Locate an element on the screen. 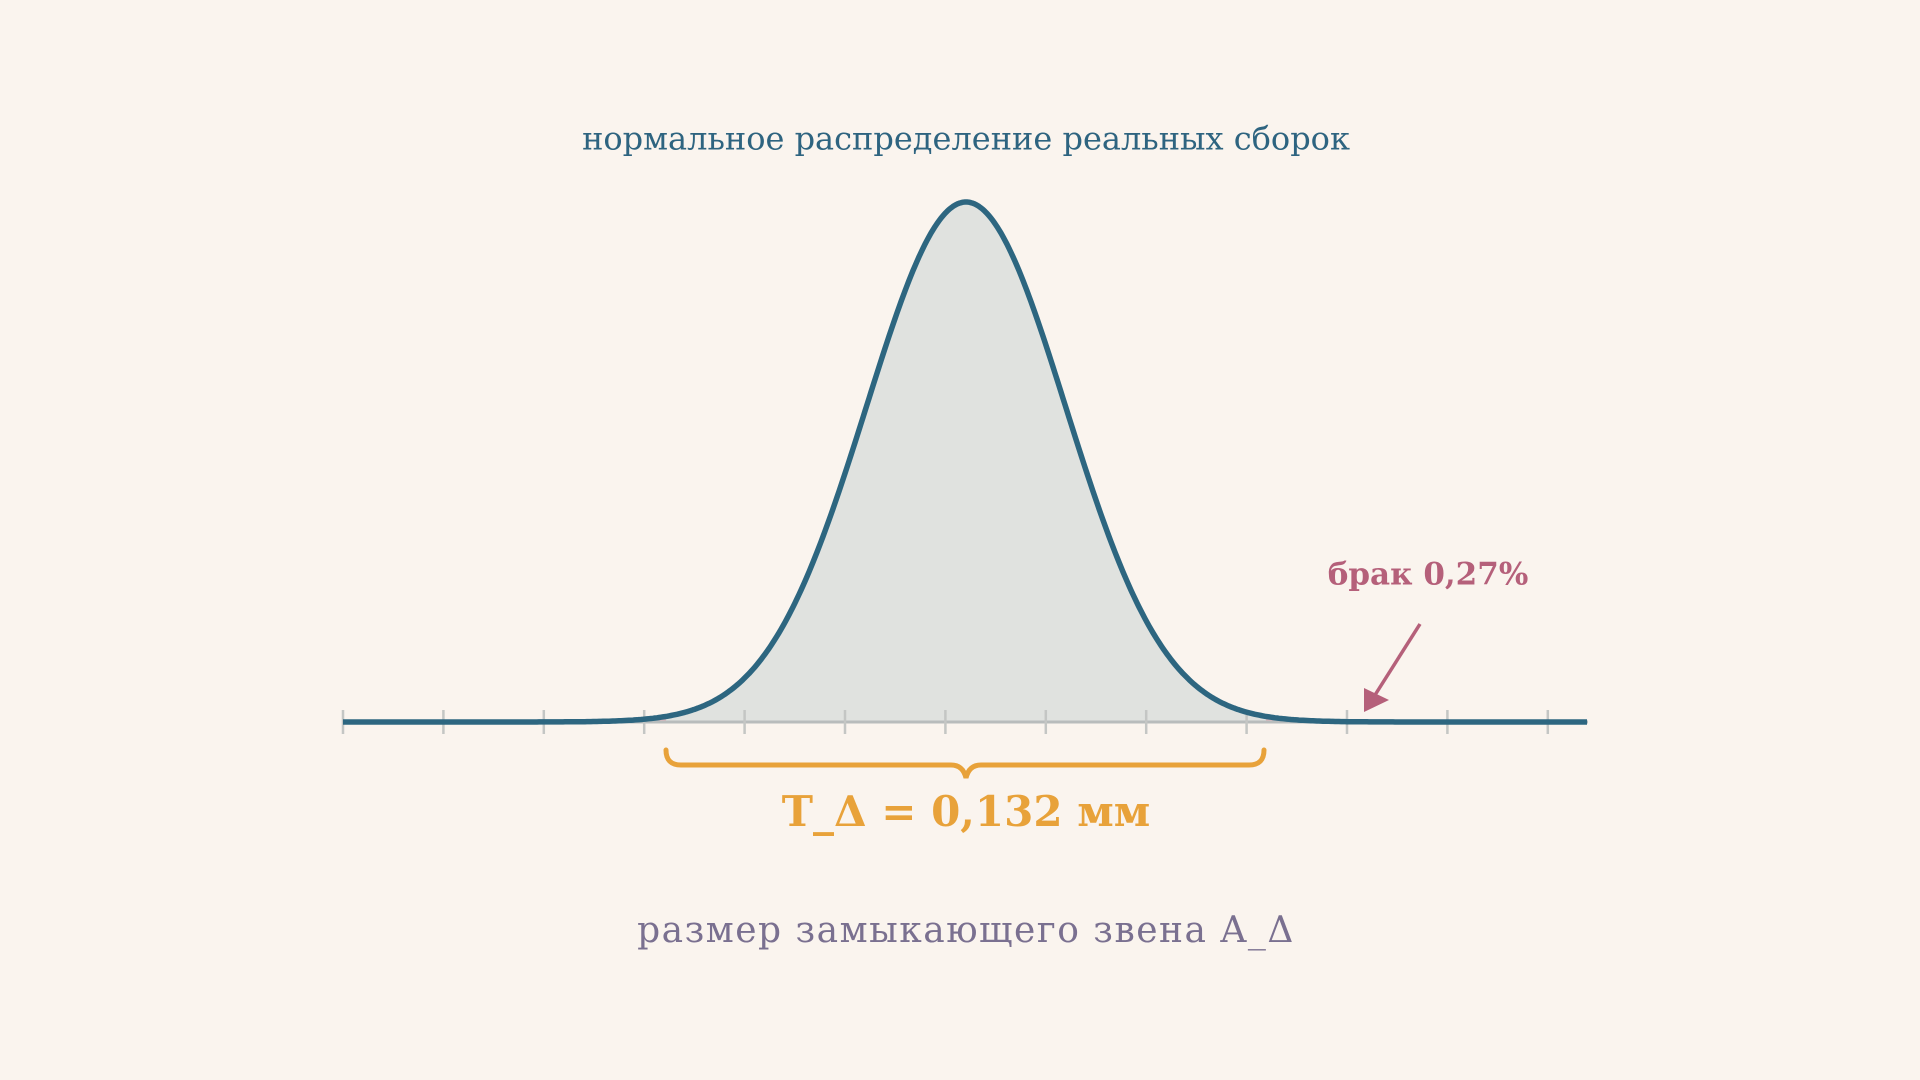 The height and width of the screenshot is (1080, 1920). tolerance-label: T_Δ = 0,132 мм is located at coordinates (966, 811).